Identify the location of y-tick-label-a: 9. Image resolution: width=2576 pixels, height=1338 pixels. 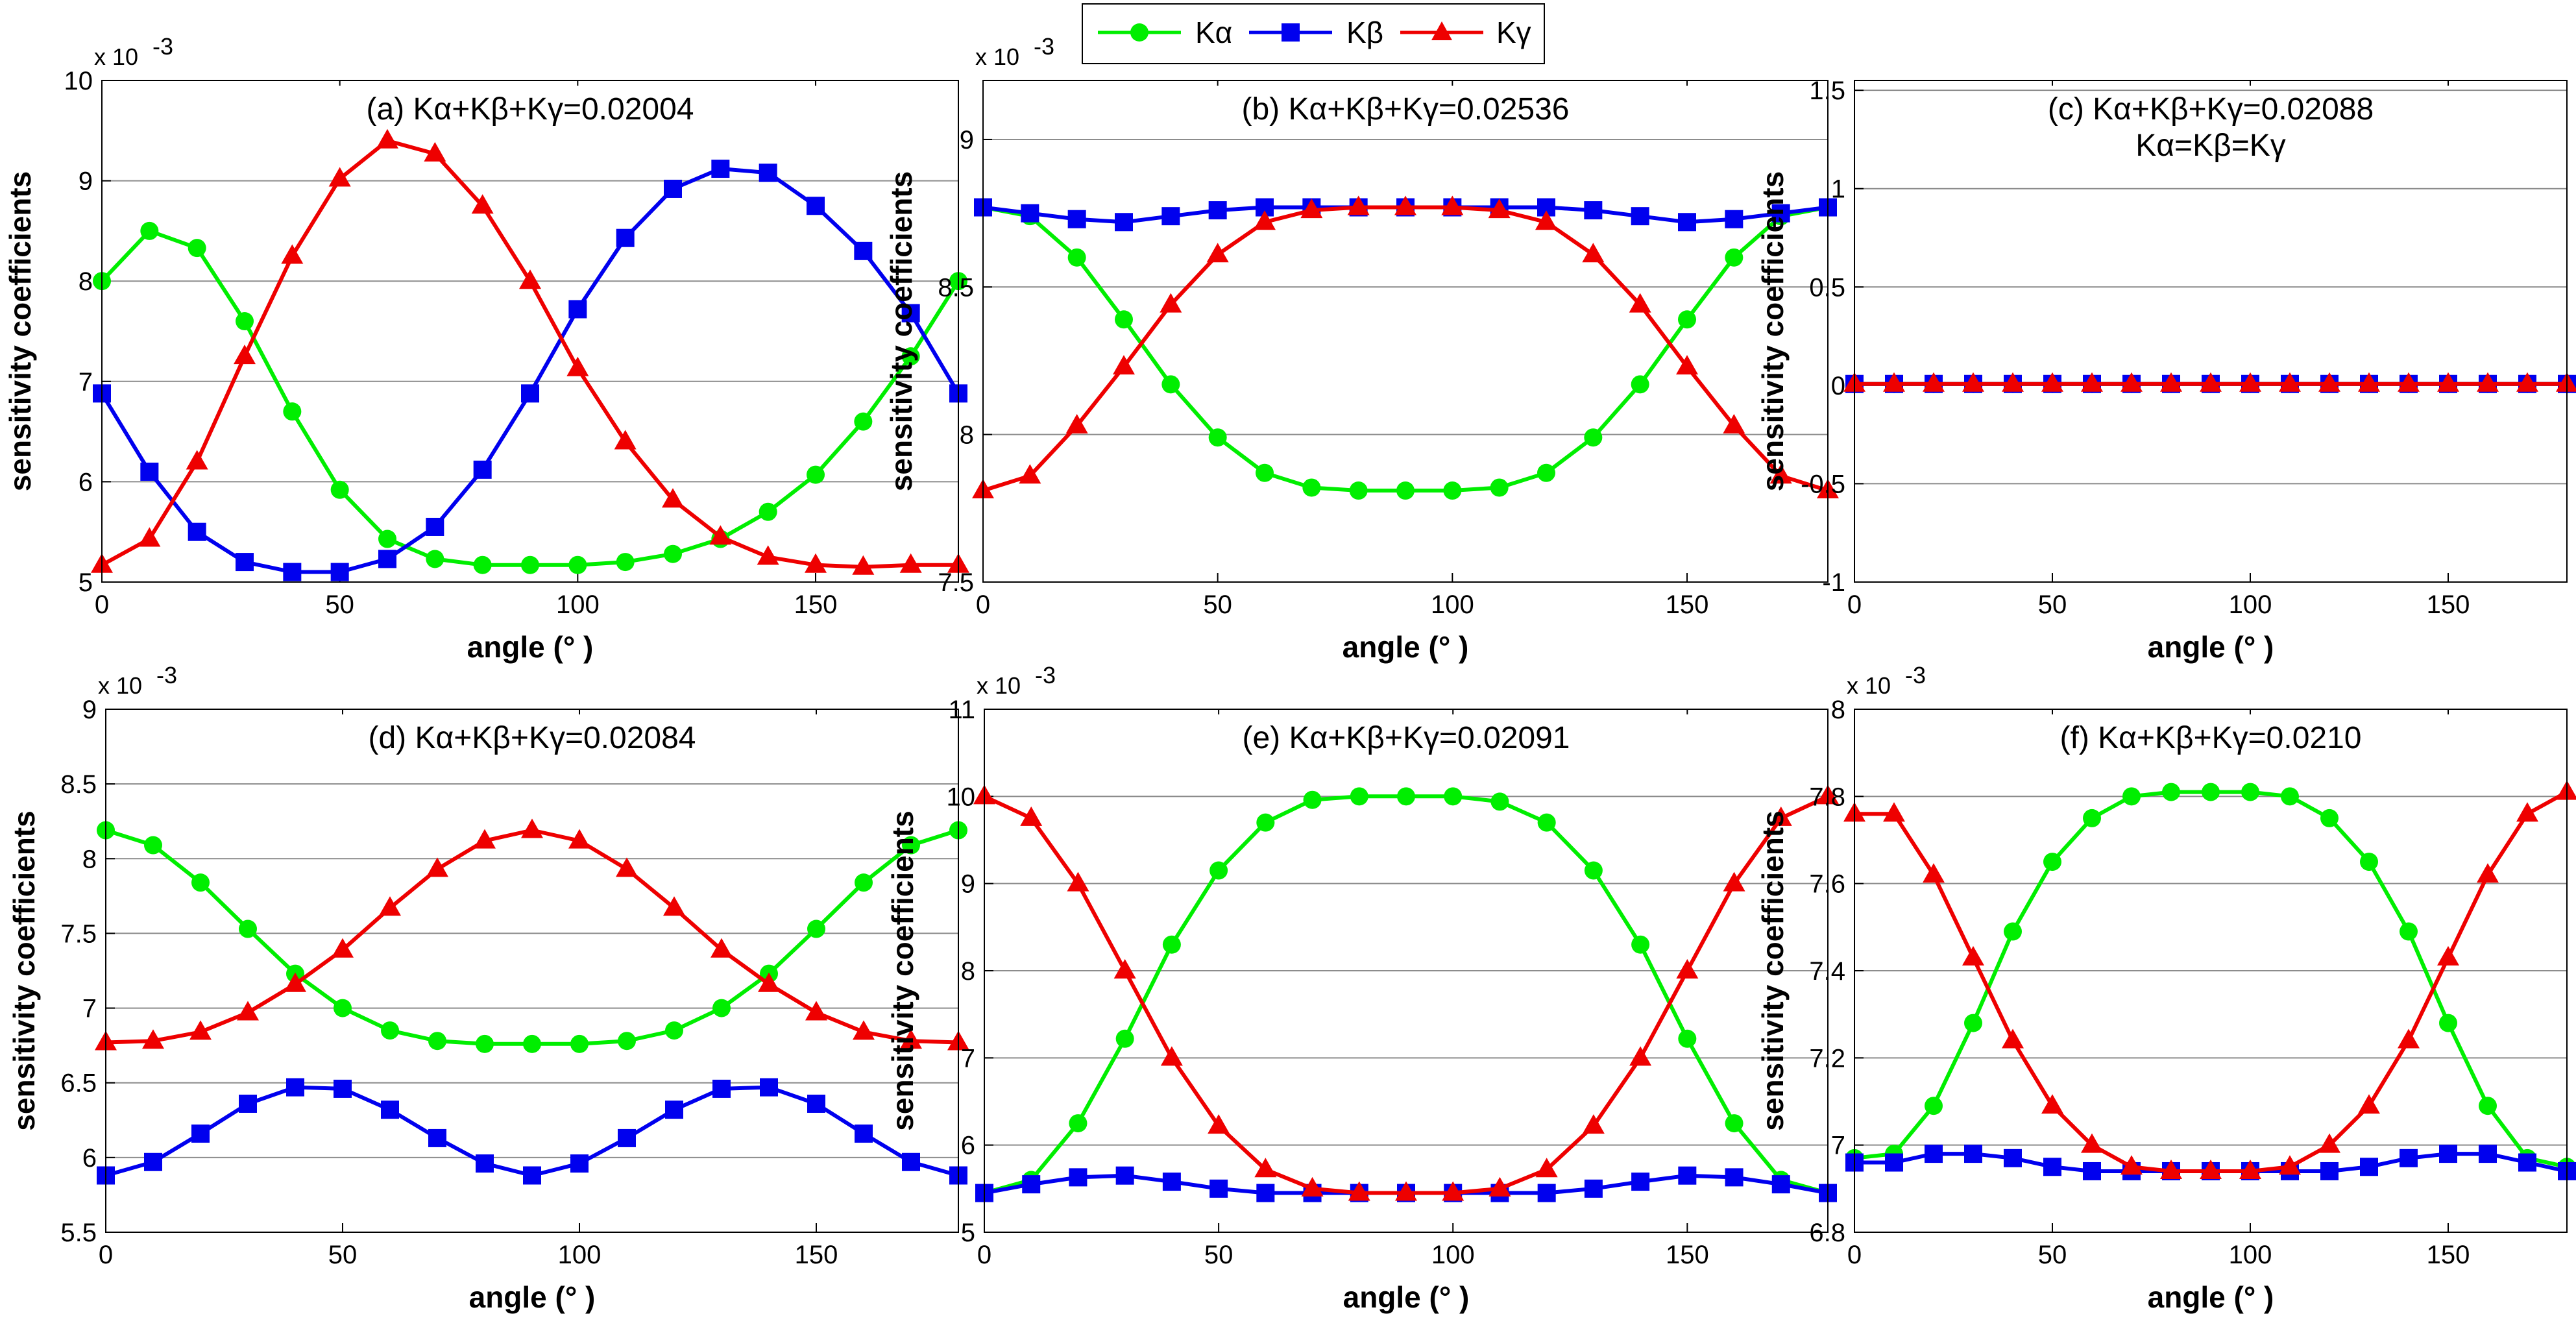
(86, 181).